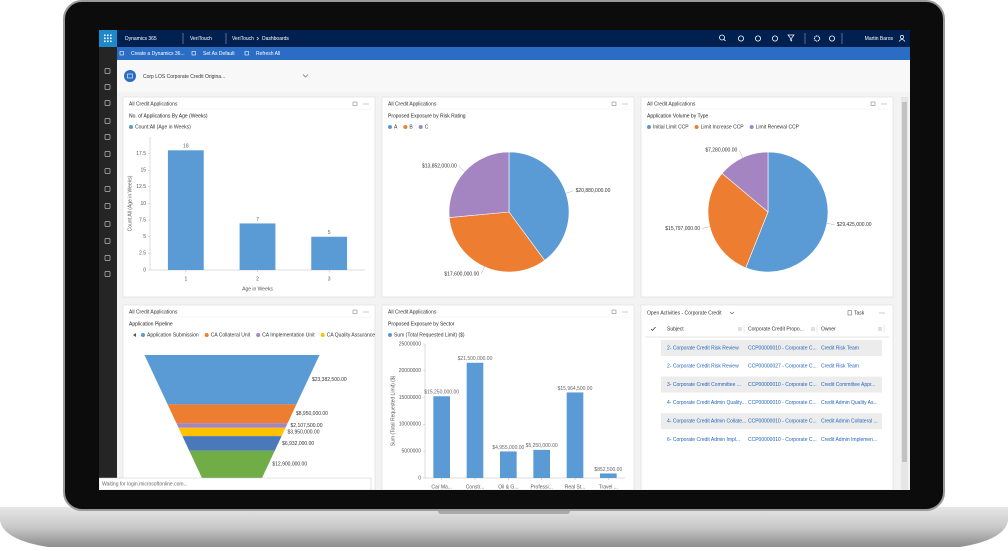  I want to click on user-icon, so click(902, 37).